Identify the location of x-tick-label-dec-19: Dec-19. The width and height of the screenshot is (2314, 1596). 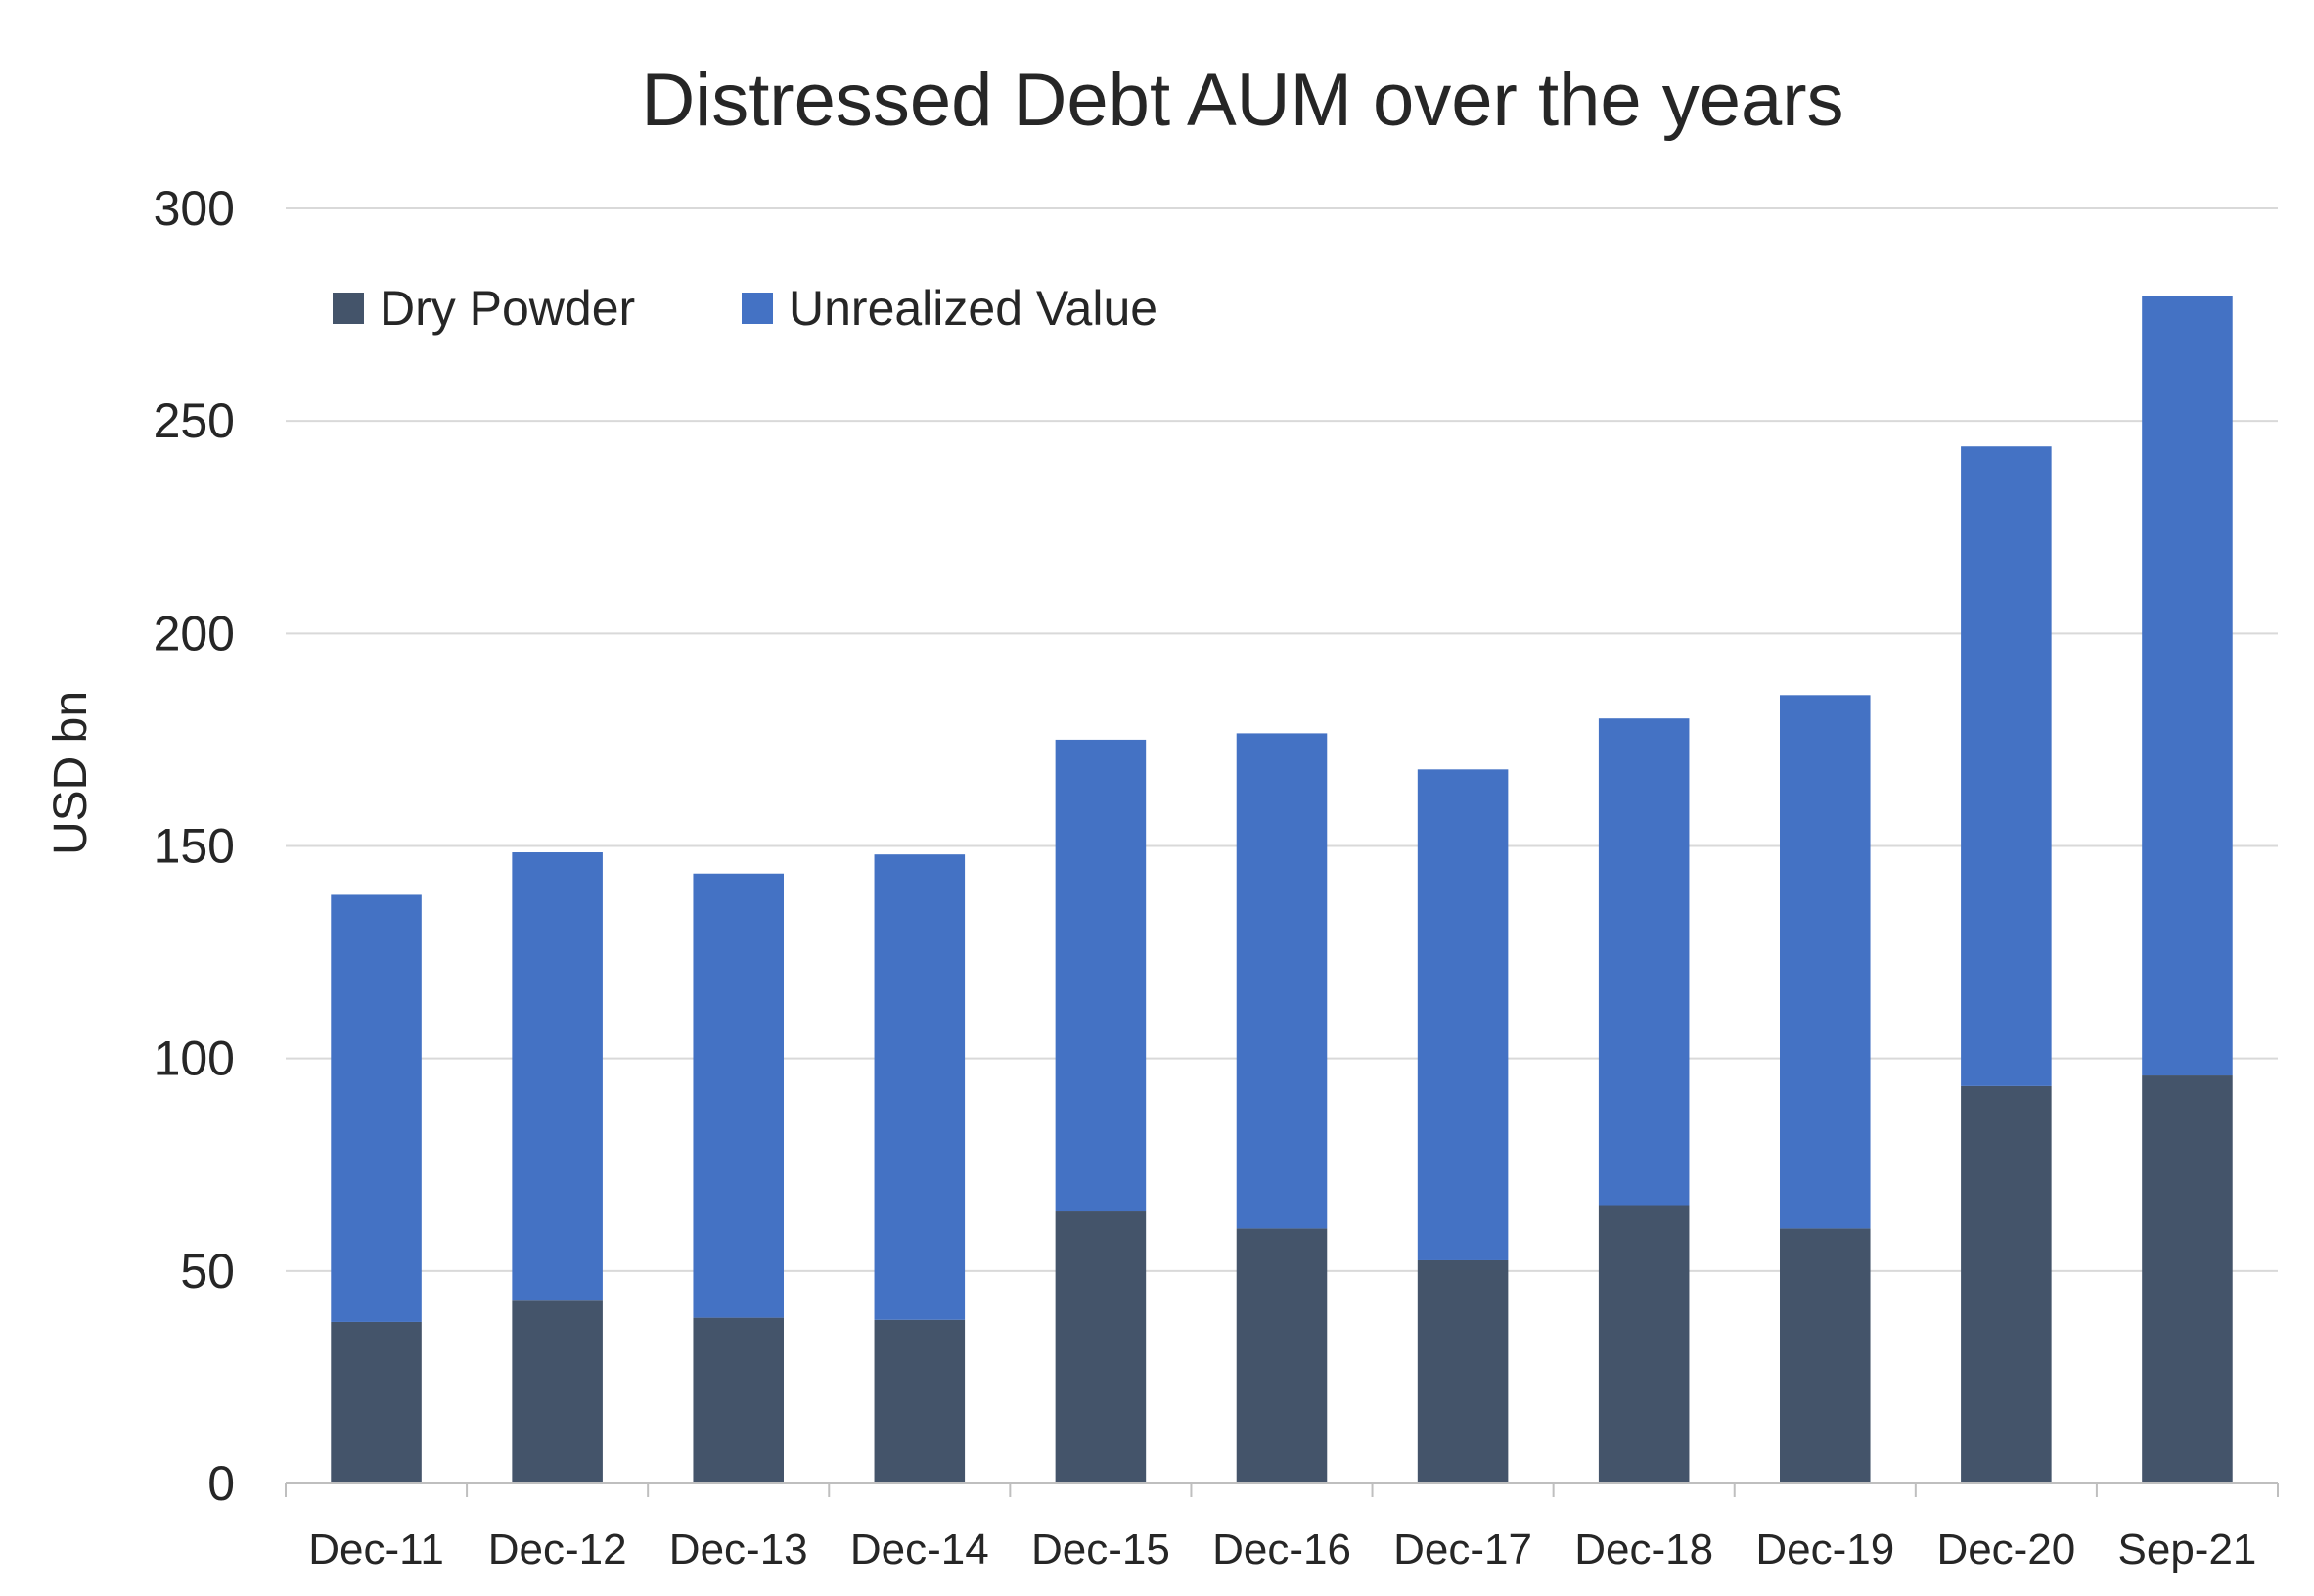
(1824, 1549).